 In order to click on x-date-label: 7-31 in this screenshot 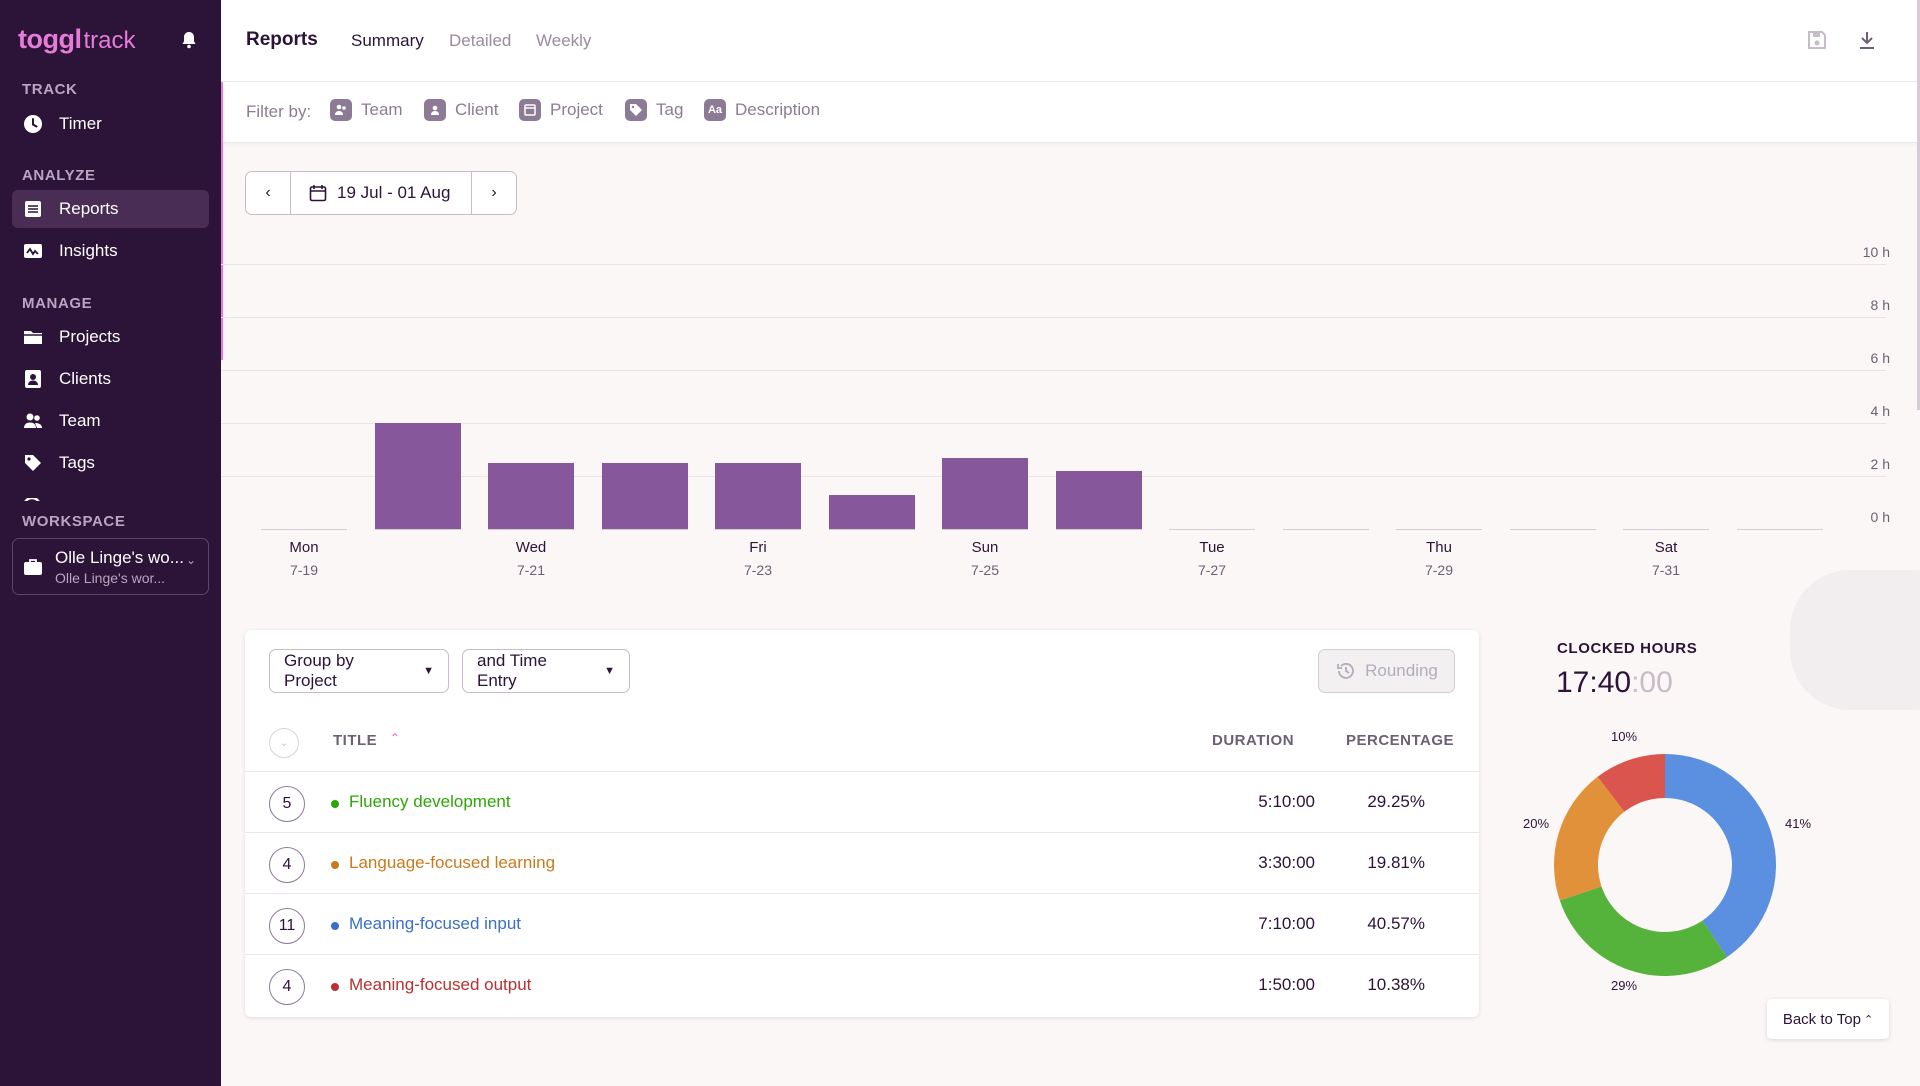, I will do `click(1666, 570)`.